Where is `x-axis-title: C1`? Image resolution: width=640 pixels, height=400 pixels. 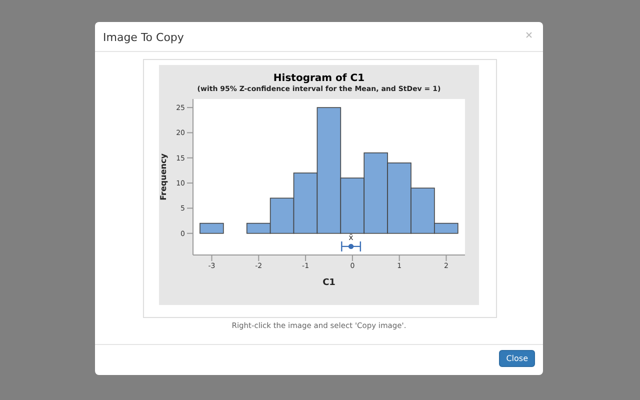 x-axis-title: C1 is located at coordinates (329, 283).